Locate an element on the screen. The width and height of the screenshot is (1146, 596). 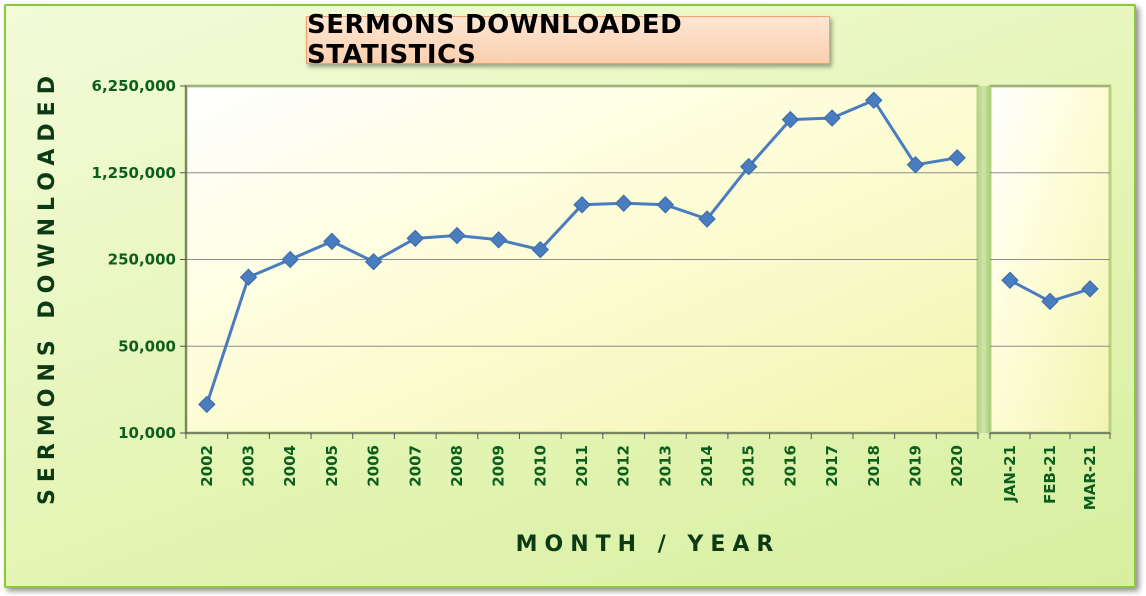
y-tick-label: 10,000 is located at coordinates (147, 433).